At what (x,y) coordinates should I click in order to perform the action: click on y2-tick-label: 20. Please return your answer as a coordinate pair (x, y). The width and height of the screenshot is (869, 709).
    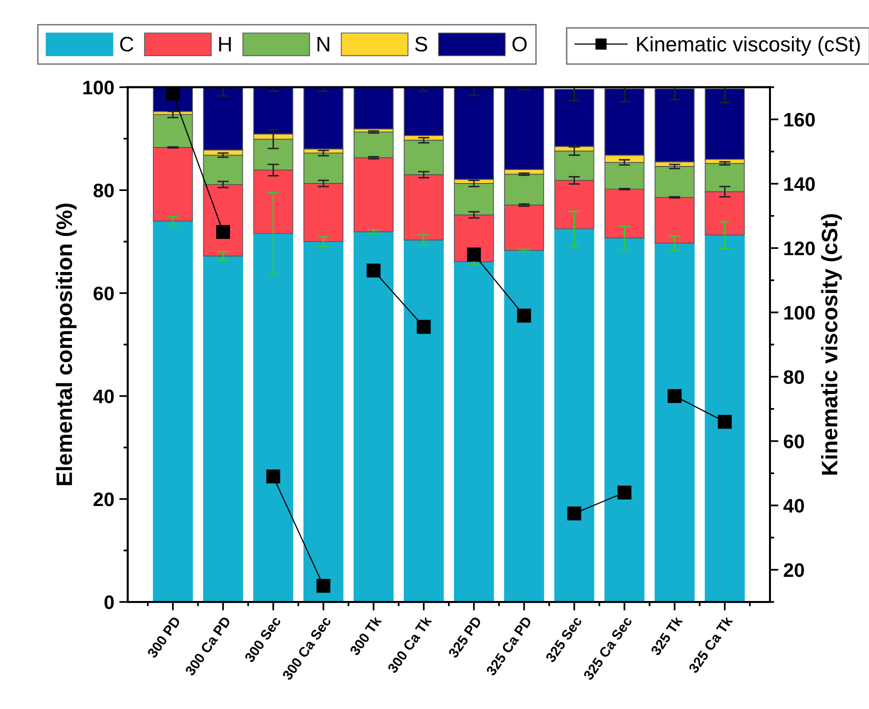
    Looking at the image, I should click on (794, 570).